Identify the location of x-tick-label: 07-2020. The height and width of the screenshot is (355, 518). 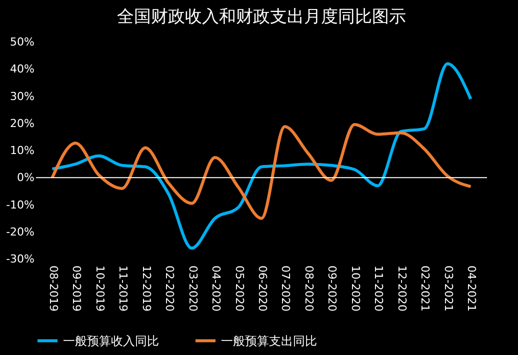
(285, 289).